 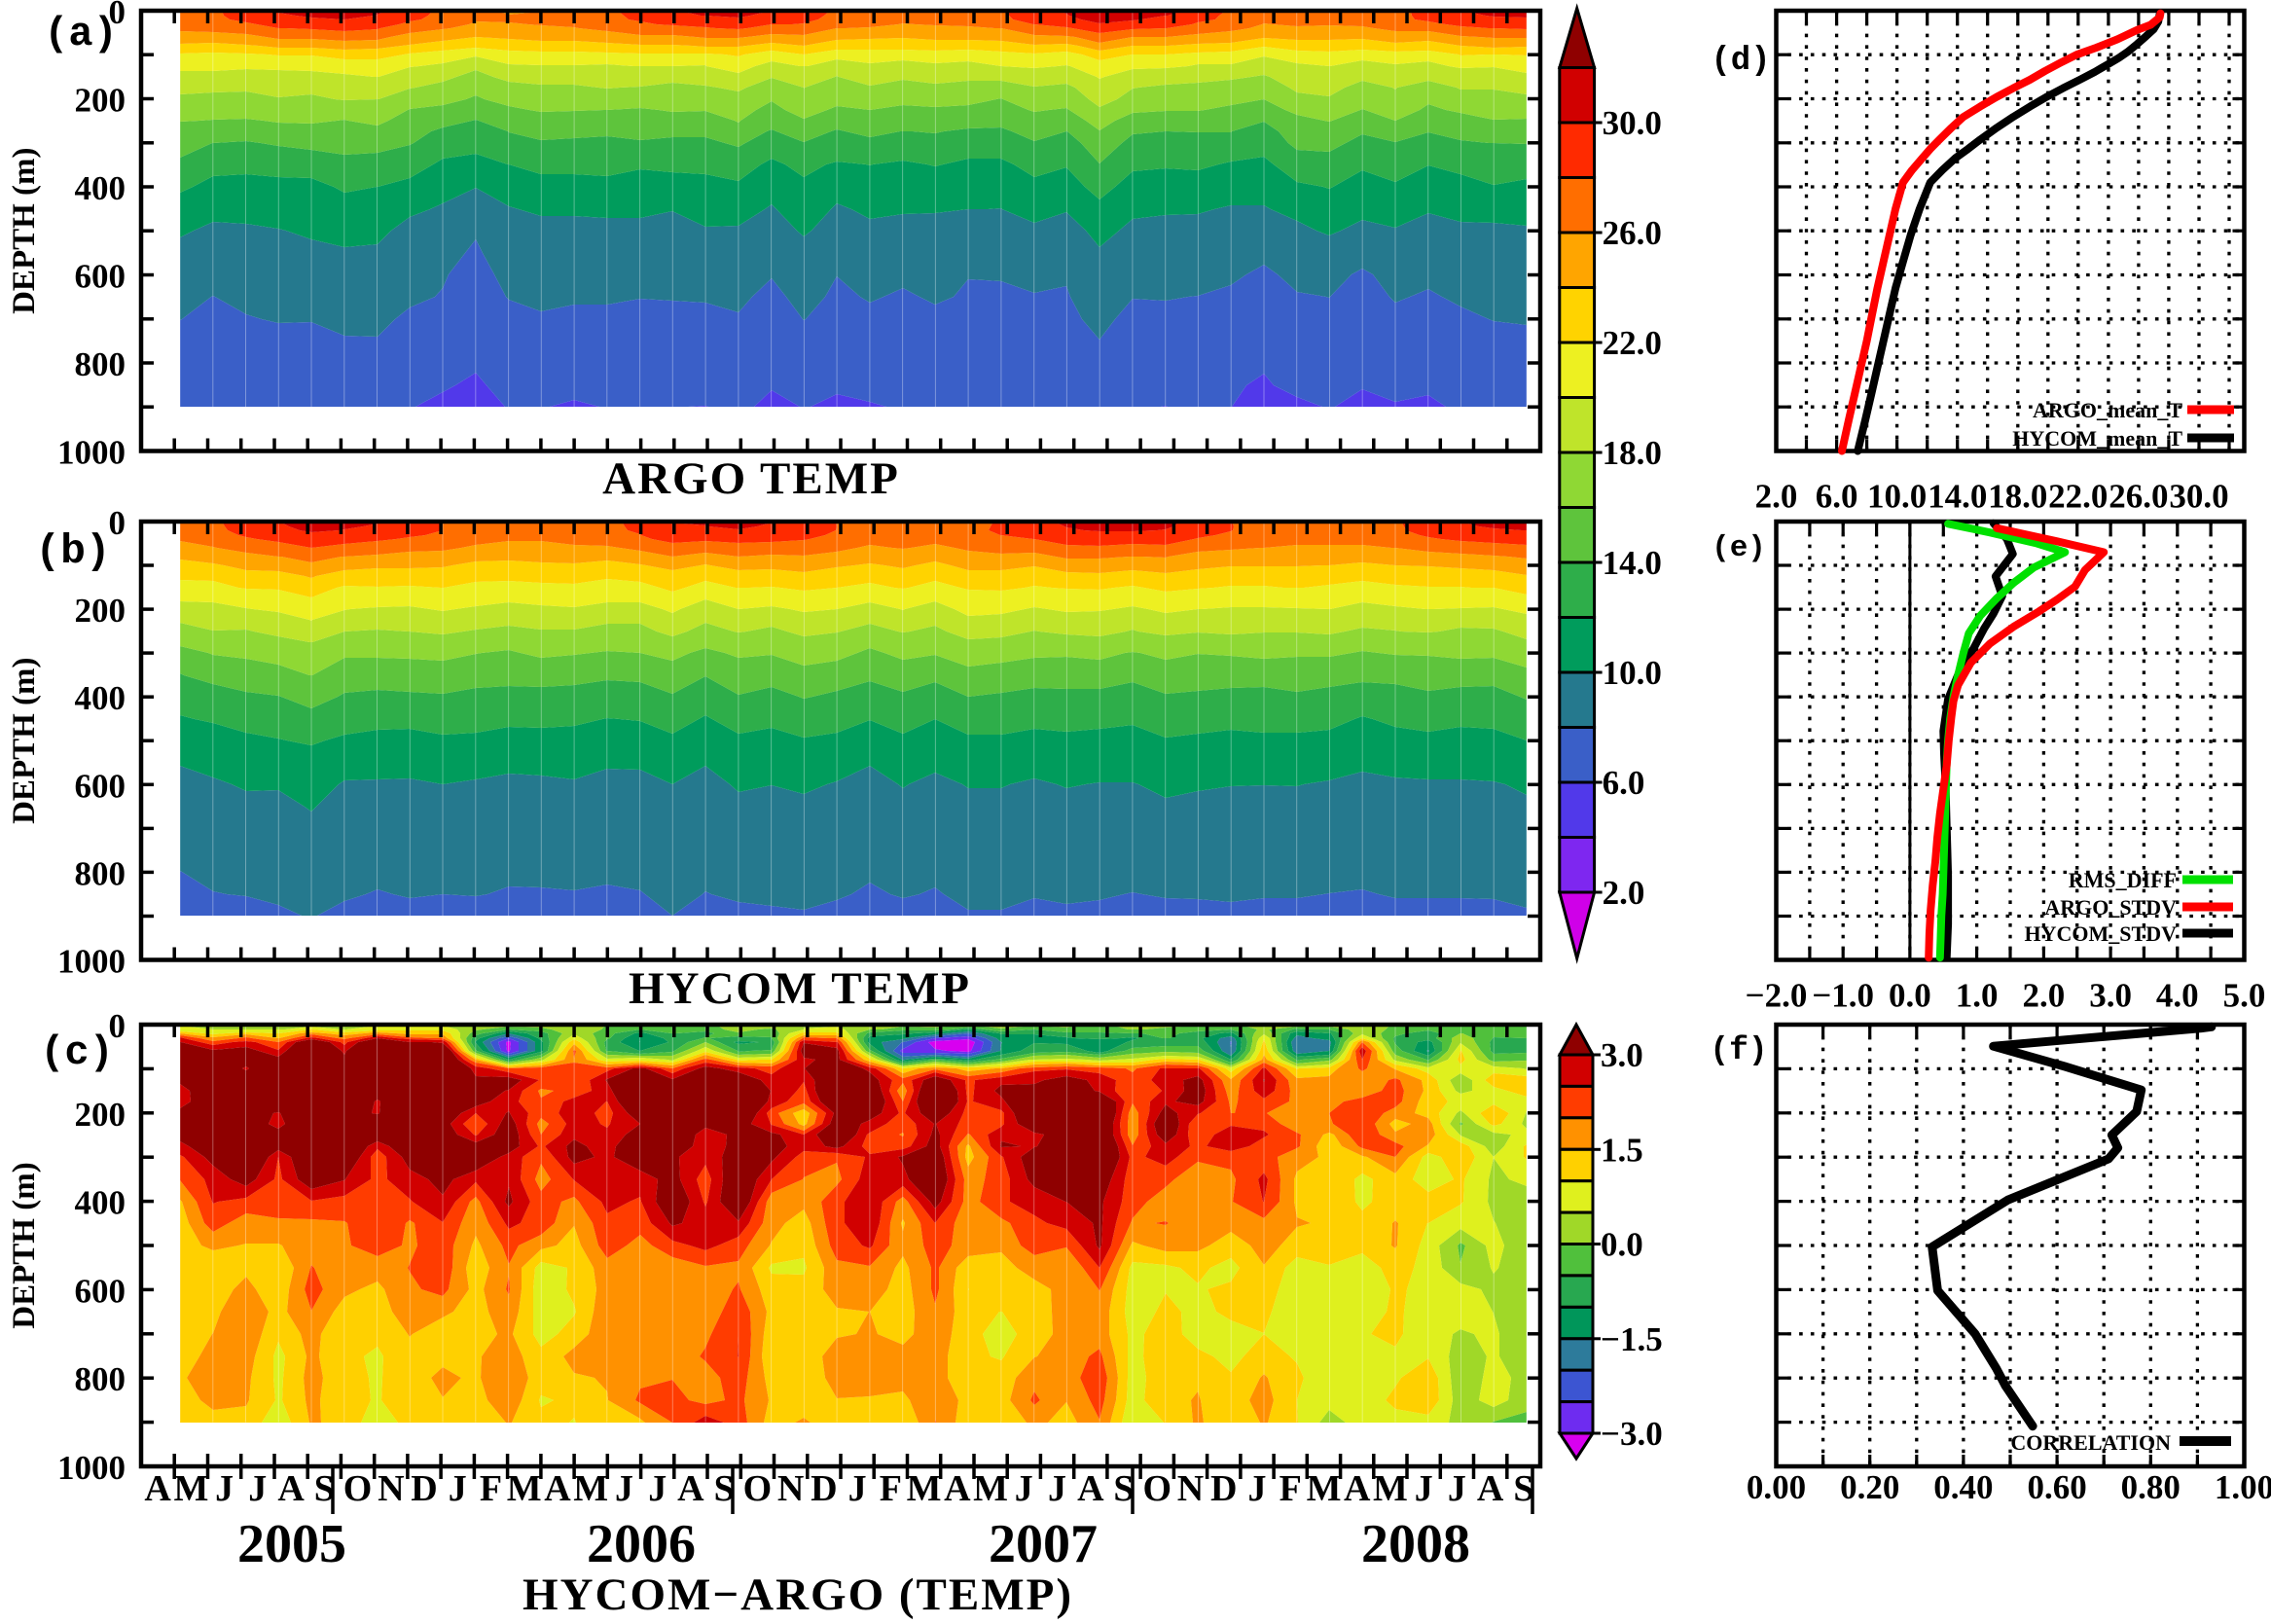 I want to click on svg-text: 10.0, so click(x=1632, y=673).